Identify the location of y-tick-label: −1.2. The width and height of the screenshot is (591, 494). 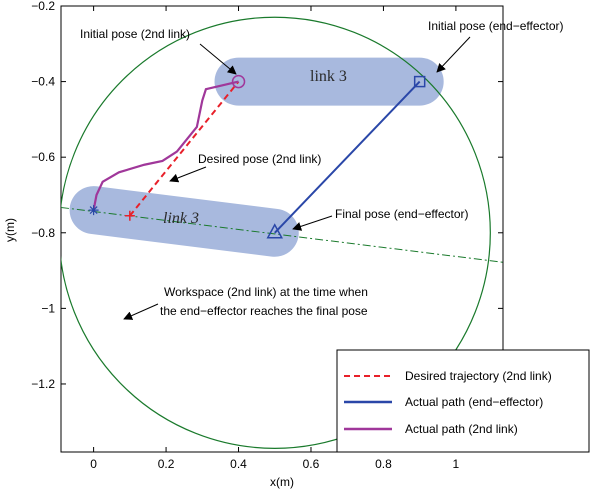
(43, 384).